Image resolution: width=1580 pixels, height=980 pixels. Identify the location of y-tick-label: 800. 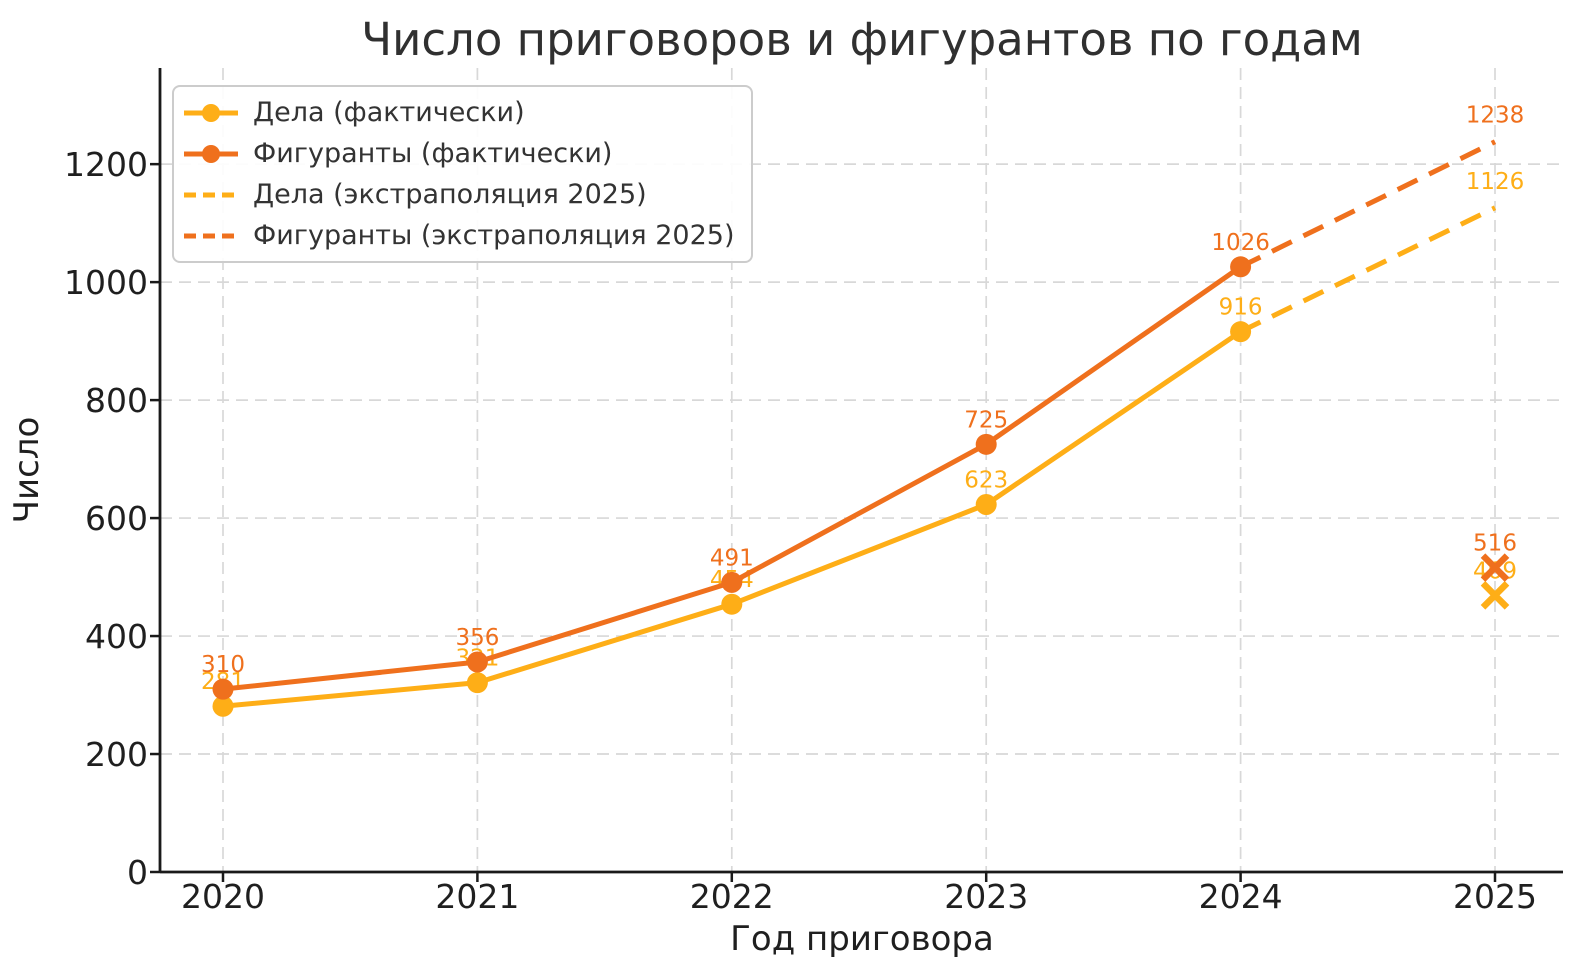
(116, 400).